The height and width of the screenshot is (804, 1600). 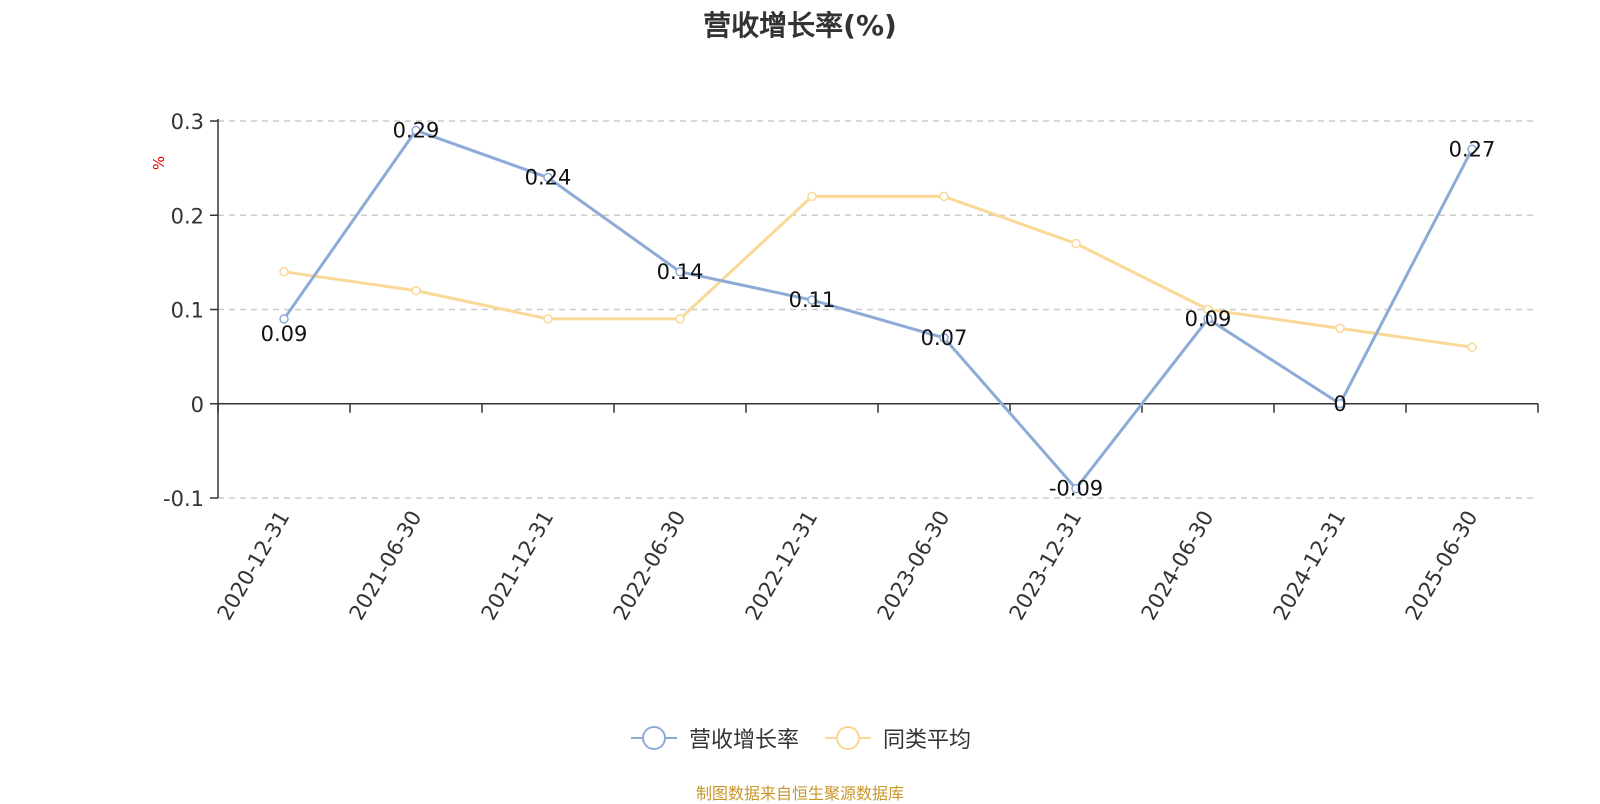 What do you see at coordinates (743, 740) in the screenshot?
I see `legend-label: 营收增长率` at bounding box center [743, 740].